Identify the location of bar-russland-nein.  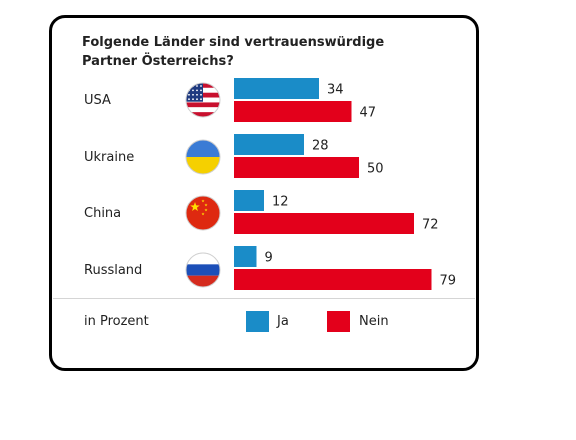
(333, 279).